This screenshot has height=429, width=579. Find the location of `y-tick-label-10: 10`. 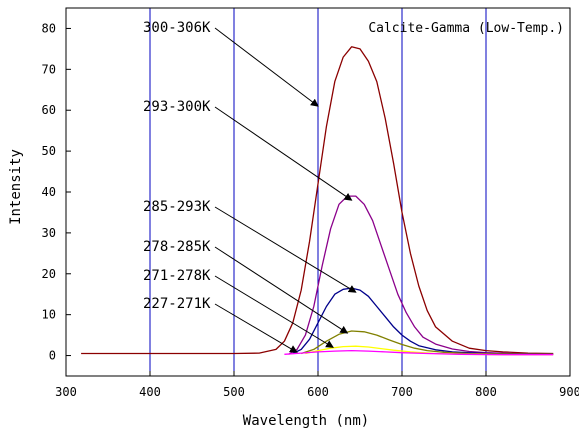

y-tick-label-10: 10 is located at coordinates (49, 315).